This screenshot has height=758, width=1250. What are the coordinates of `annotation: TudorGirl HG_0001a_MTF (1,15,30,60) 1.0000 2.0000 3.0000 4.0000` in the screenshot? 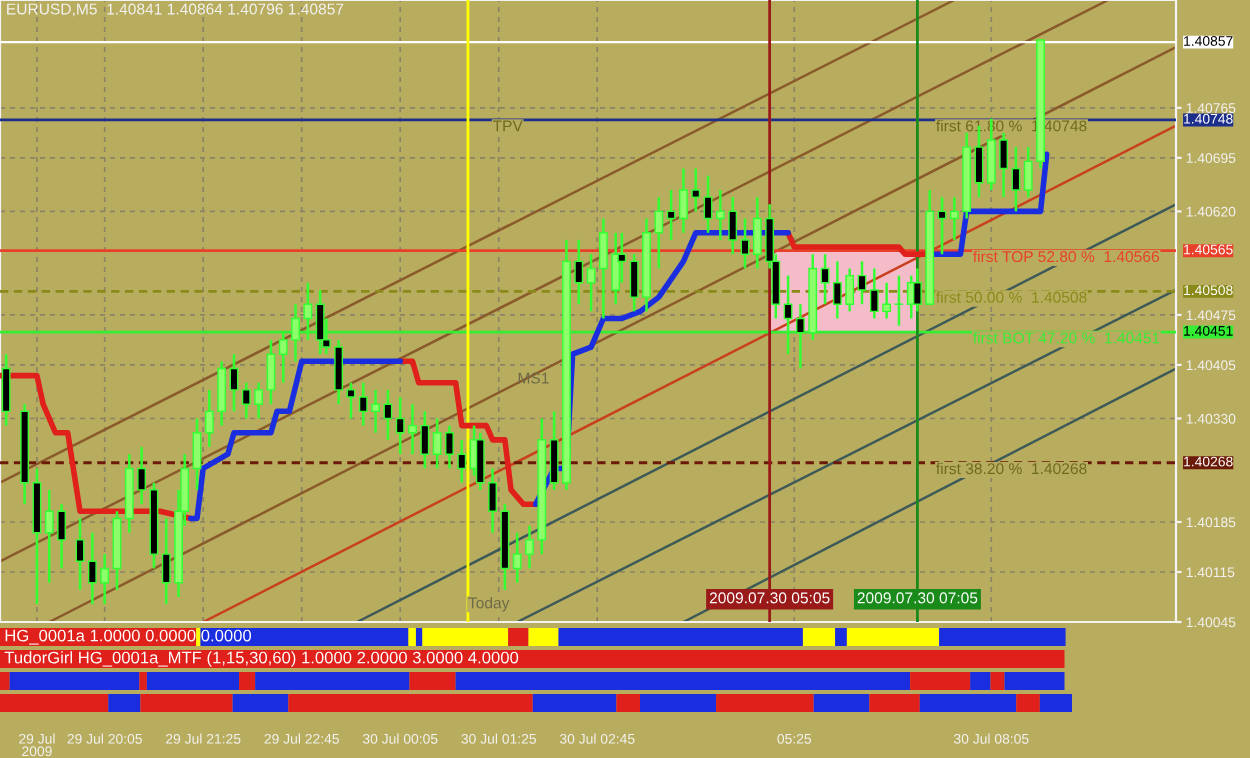 It's located at (261, 659).